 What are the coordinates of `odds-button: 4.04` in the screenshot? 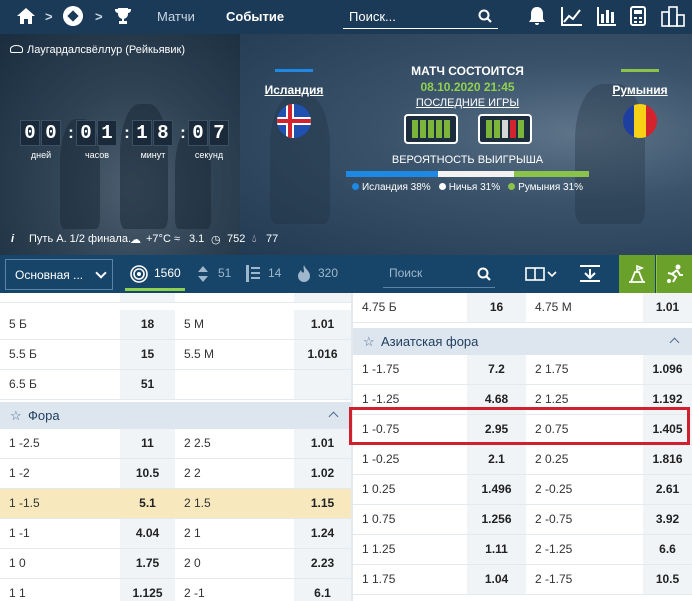 It's located at (147, 533).